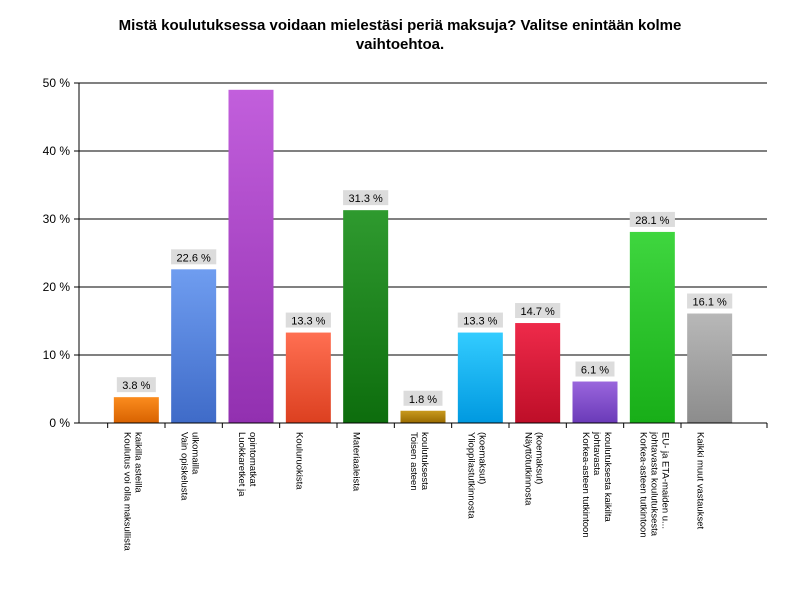 This screenshot has height=600, width=800. I want to click on y-tick-label: 20 %, so click(57, 287).